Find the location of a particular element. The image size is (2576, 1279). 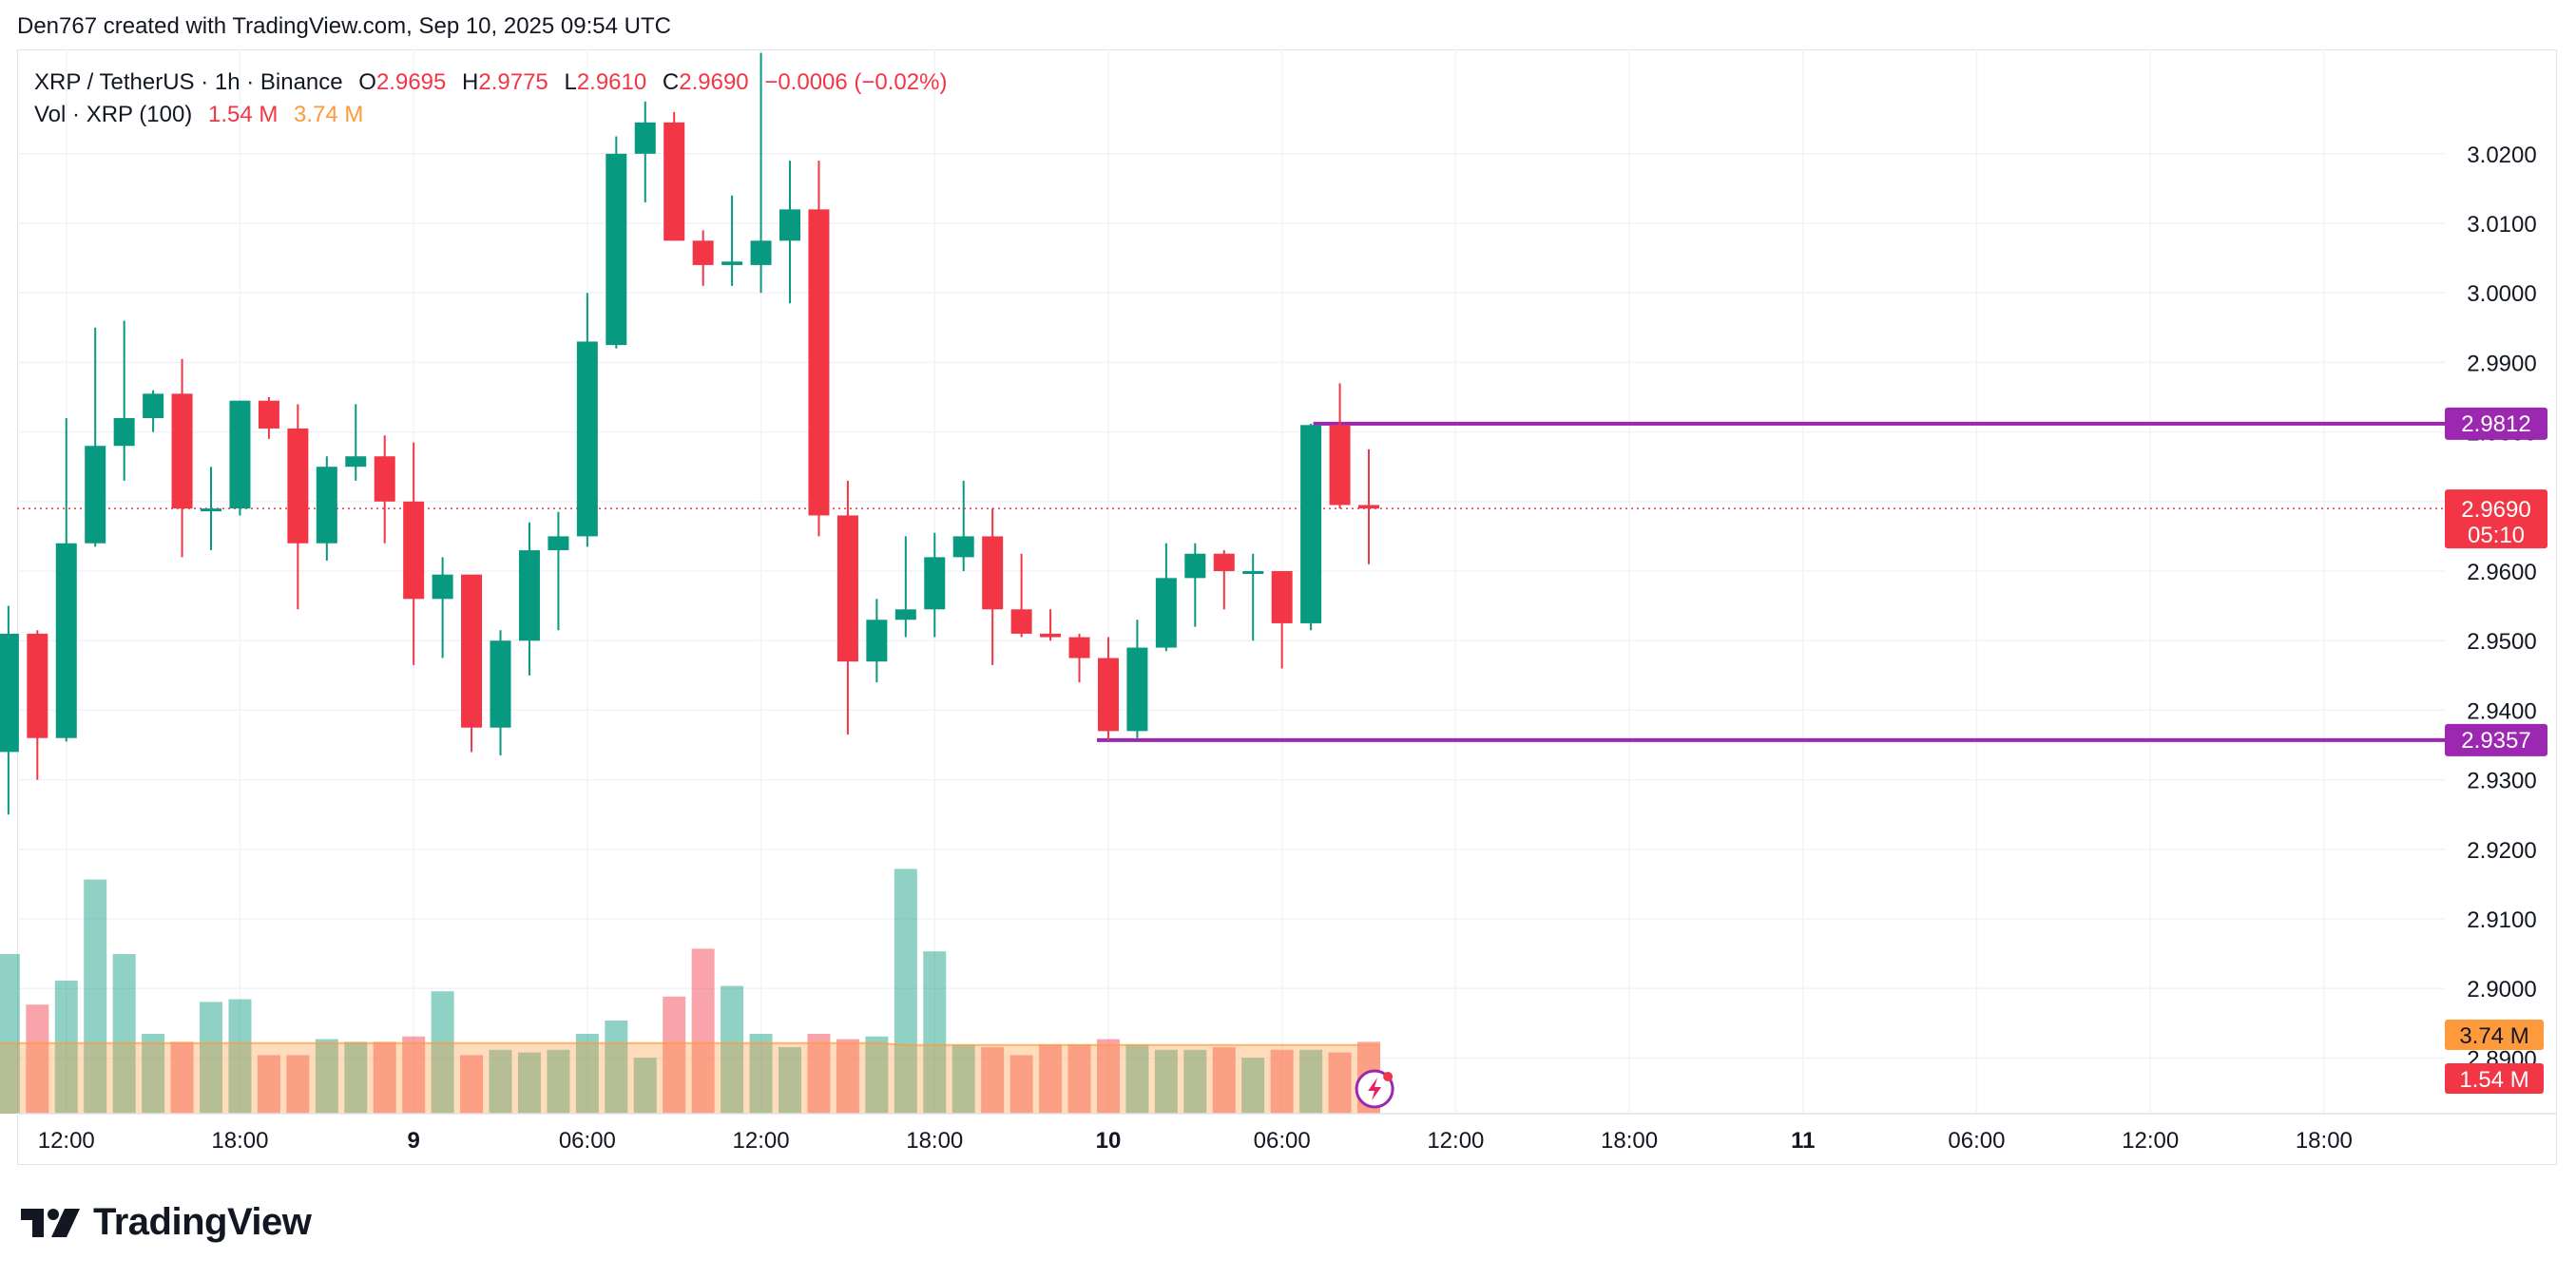

volume-ma-value: 3.74 M is located at coordinates (329, 115).